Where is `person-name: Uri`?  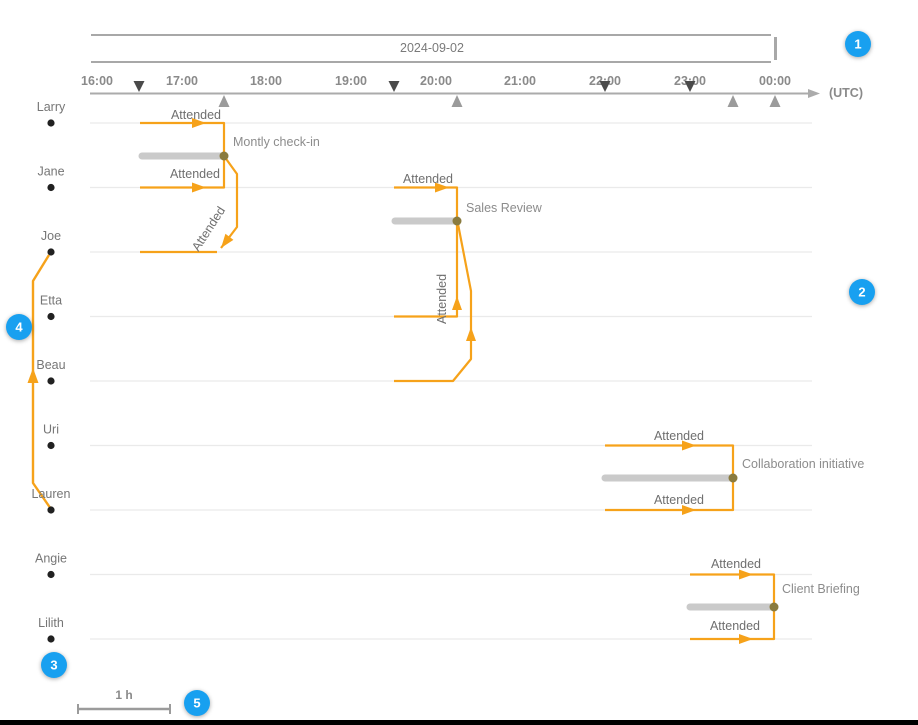
person-name: Uri is located at coordinates (51, 430).